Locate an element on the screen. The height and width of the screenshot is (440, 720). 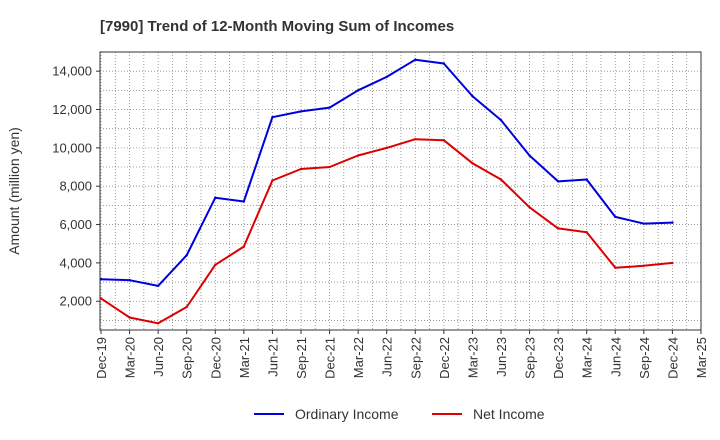
x-tick-label: Mar-23 is located at coordinates (472, 357).